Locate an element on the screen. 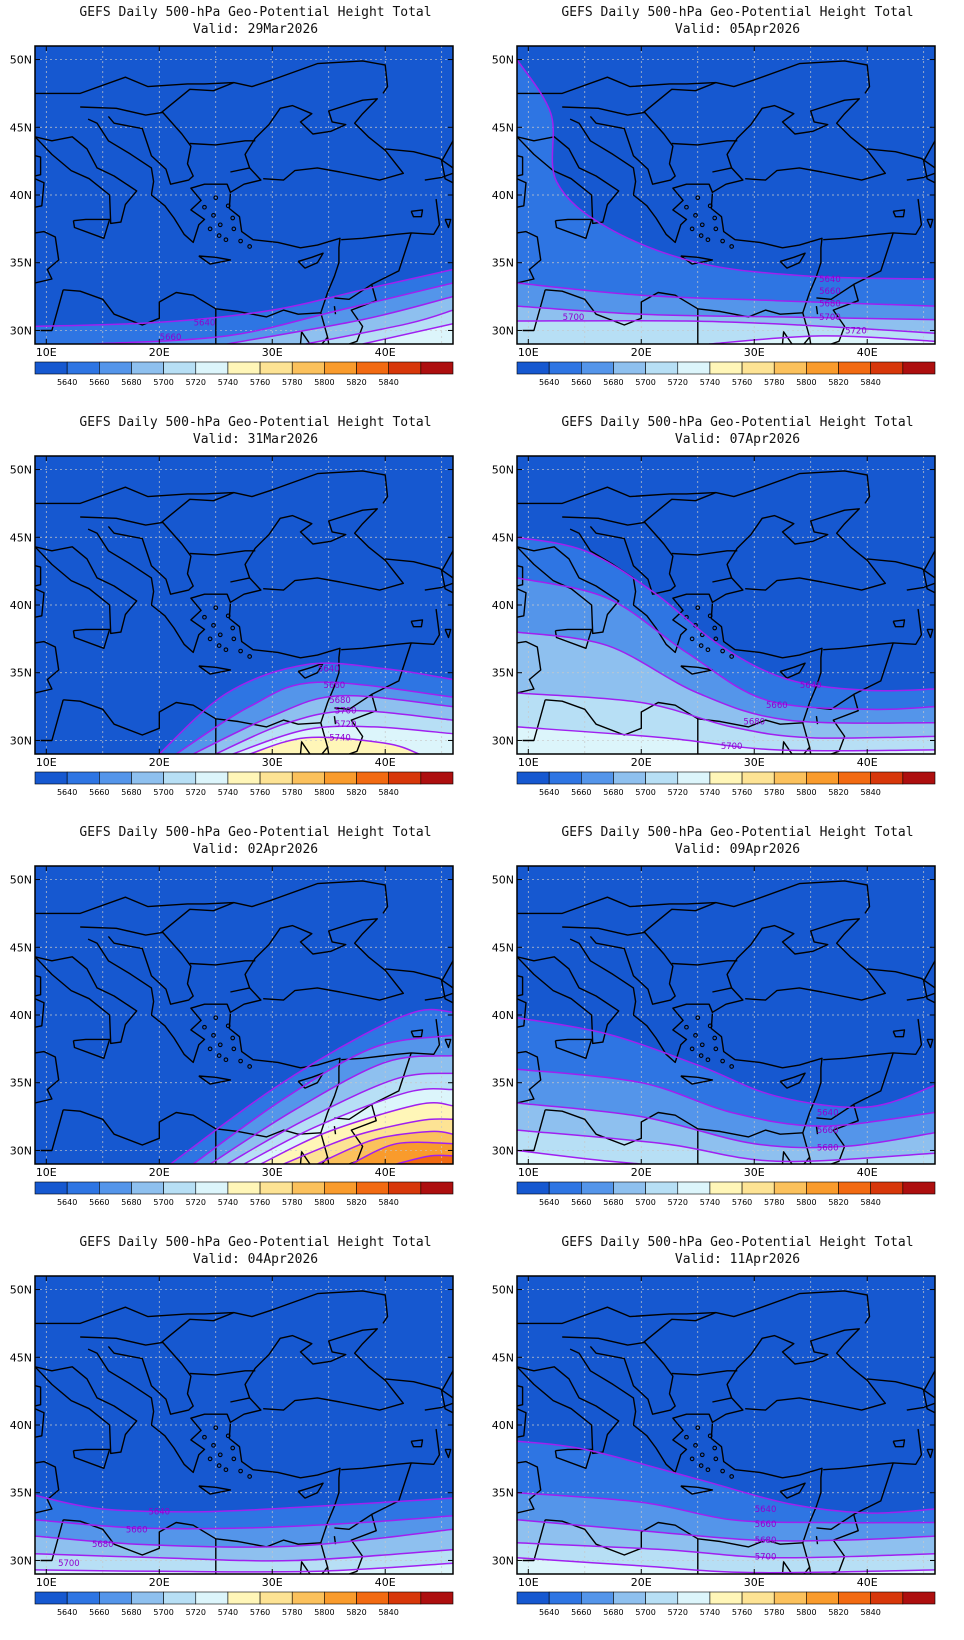 Image resolution: width=964 pixels, height=1640 pixels. contour-label: 5640 is located at coordinates (830, 280).